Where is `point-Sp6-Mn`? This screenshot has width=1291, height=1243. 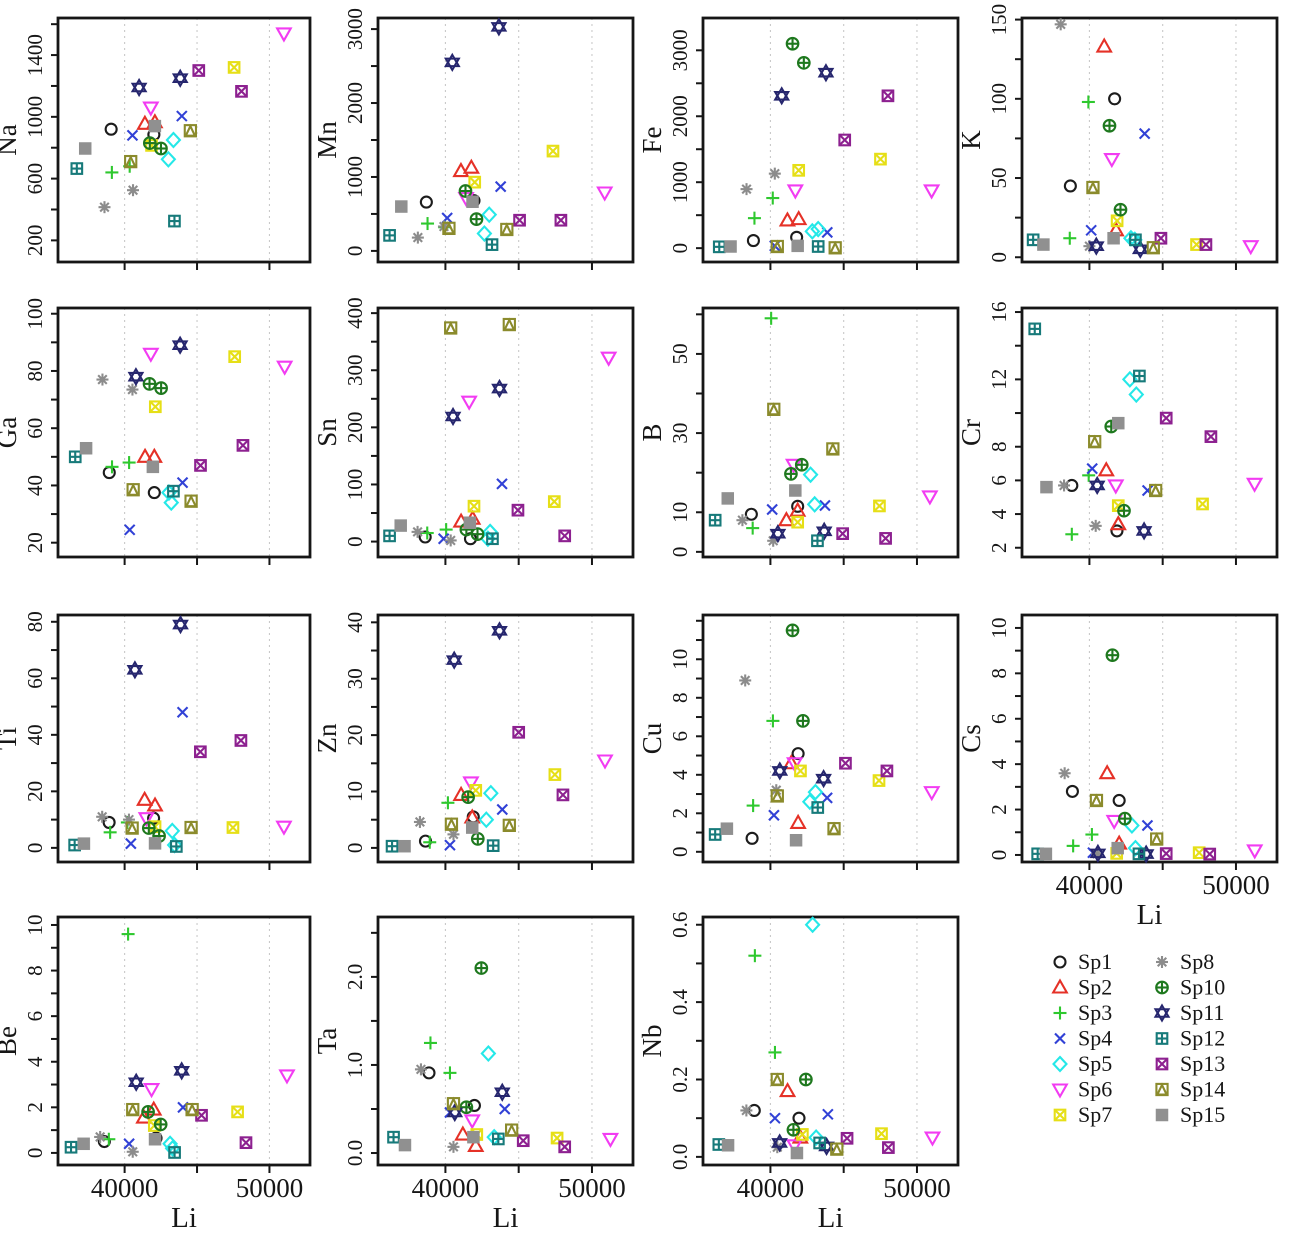 point-Sp6-Mn is located at coordinates (605, 194).